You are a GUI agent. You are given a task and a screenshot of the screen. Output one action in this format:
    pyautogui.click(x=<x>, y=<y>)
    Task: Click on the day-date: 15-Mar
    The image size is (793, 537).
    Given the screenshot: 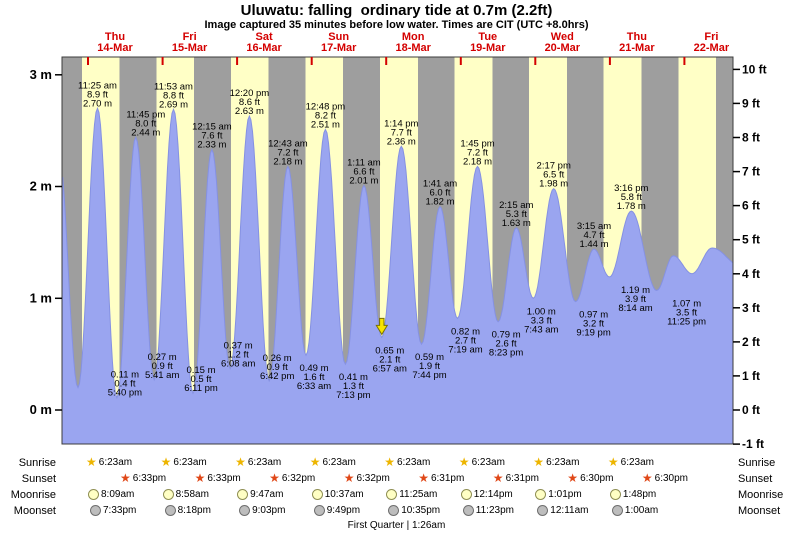 What is the action you would take?
    pyautogui.click(x=189, y=47)
    